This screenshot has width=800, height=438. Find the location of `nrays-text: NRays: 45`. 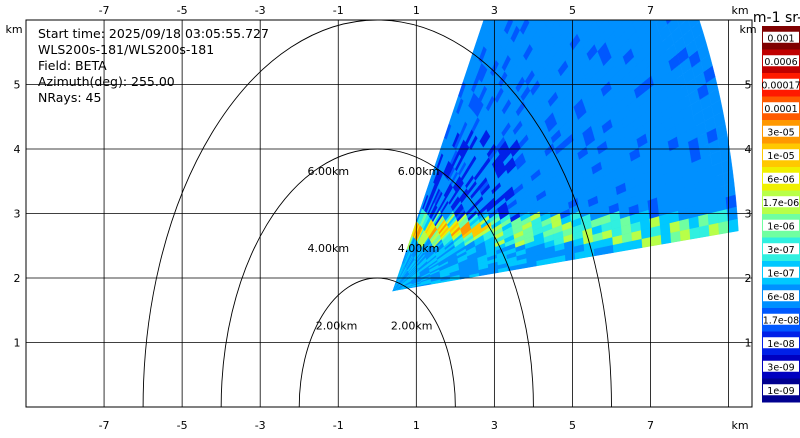

nrays-text: NRays: 45 is located at coordinates (70, 97).